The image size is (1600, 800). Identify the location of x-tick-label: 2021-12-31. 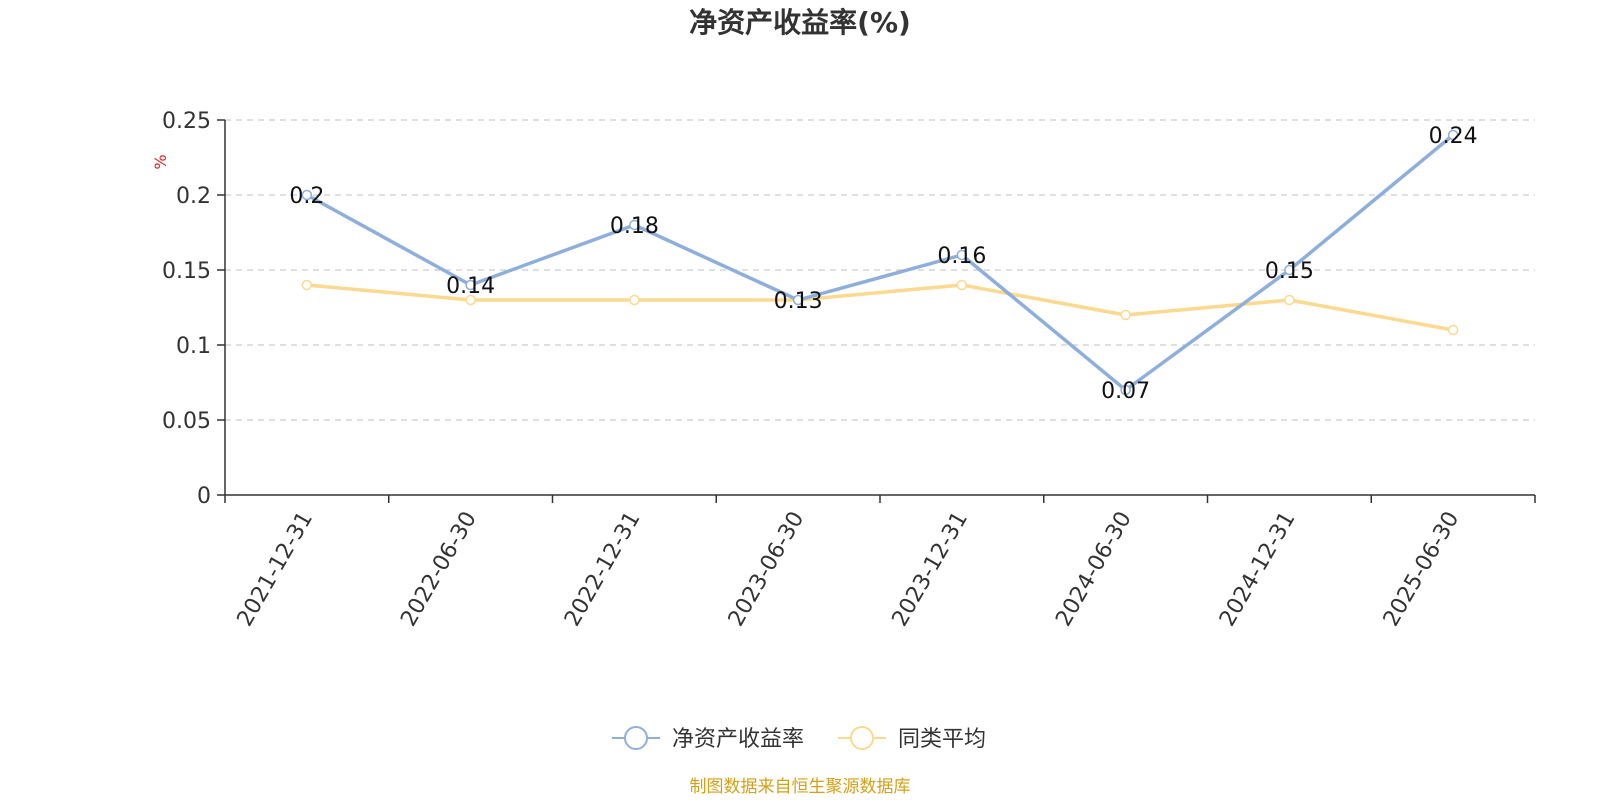
(275, 569).